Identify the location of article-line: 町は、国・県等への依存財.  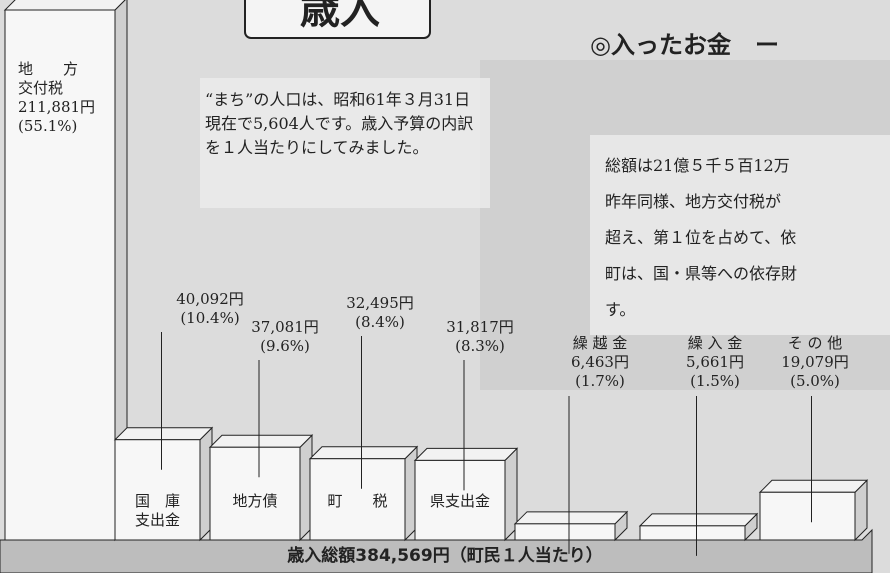
(701, 273).